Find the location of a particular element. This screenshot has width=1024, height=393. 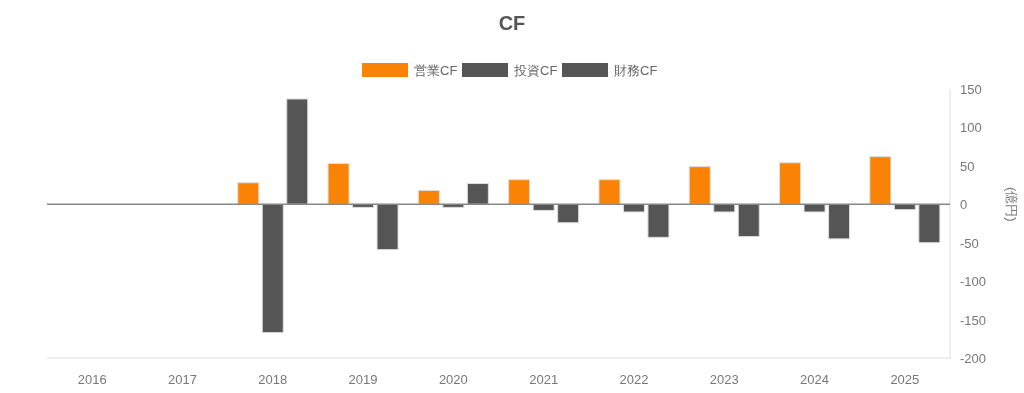

legend-label: 営業CF is located at coordinates (436, 70).